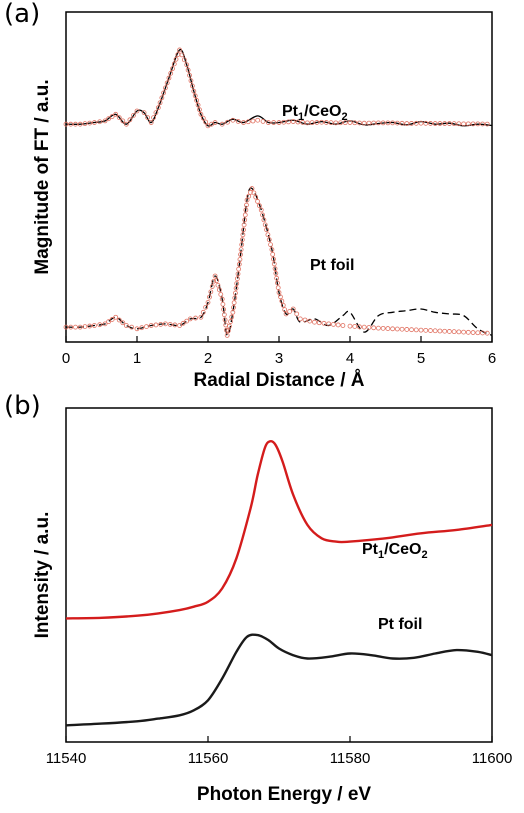  What do you see at coordinates (137, 358) in the screenshot?
I see `panel-a-x-tick-label: 1` at bounding box center [137, 358].